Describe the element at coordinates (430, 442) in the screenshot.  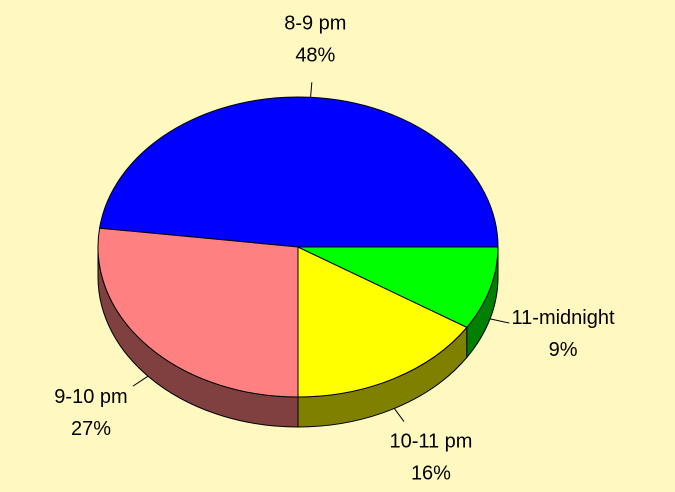
I see `slice-label: 10-11 pm` at that location.